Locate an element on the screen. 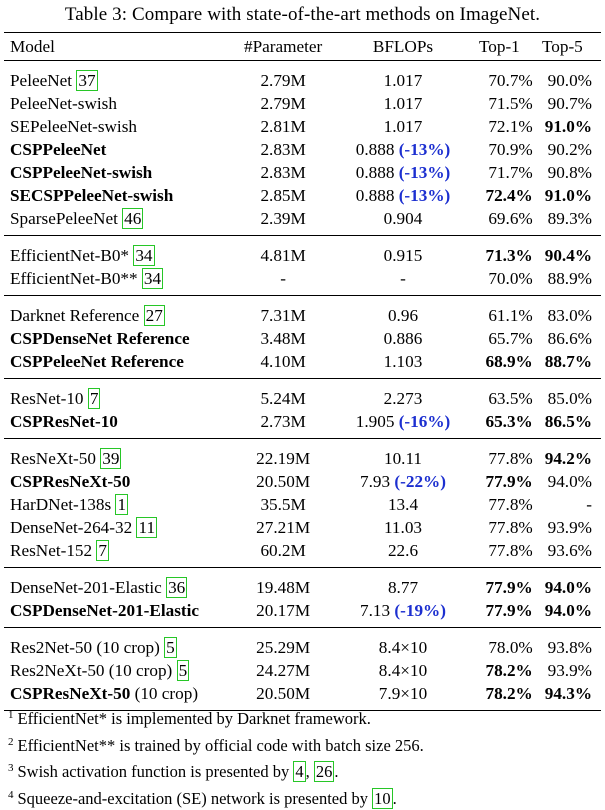 Image resolution: width=605 pixels, height=810 pixels. top1-cell: 72.4% is located at coordinates (499, 195).